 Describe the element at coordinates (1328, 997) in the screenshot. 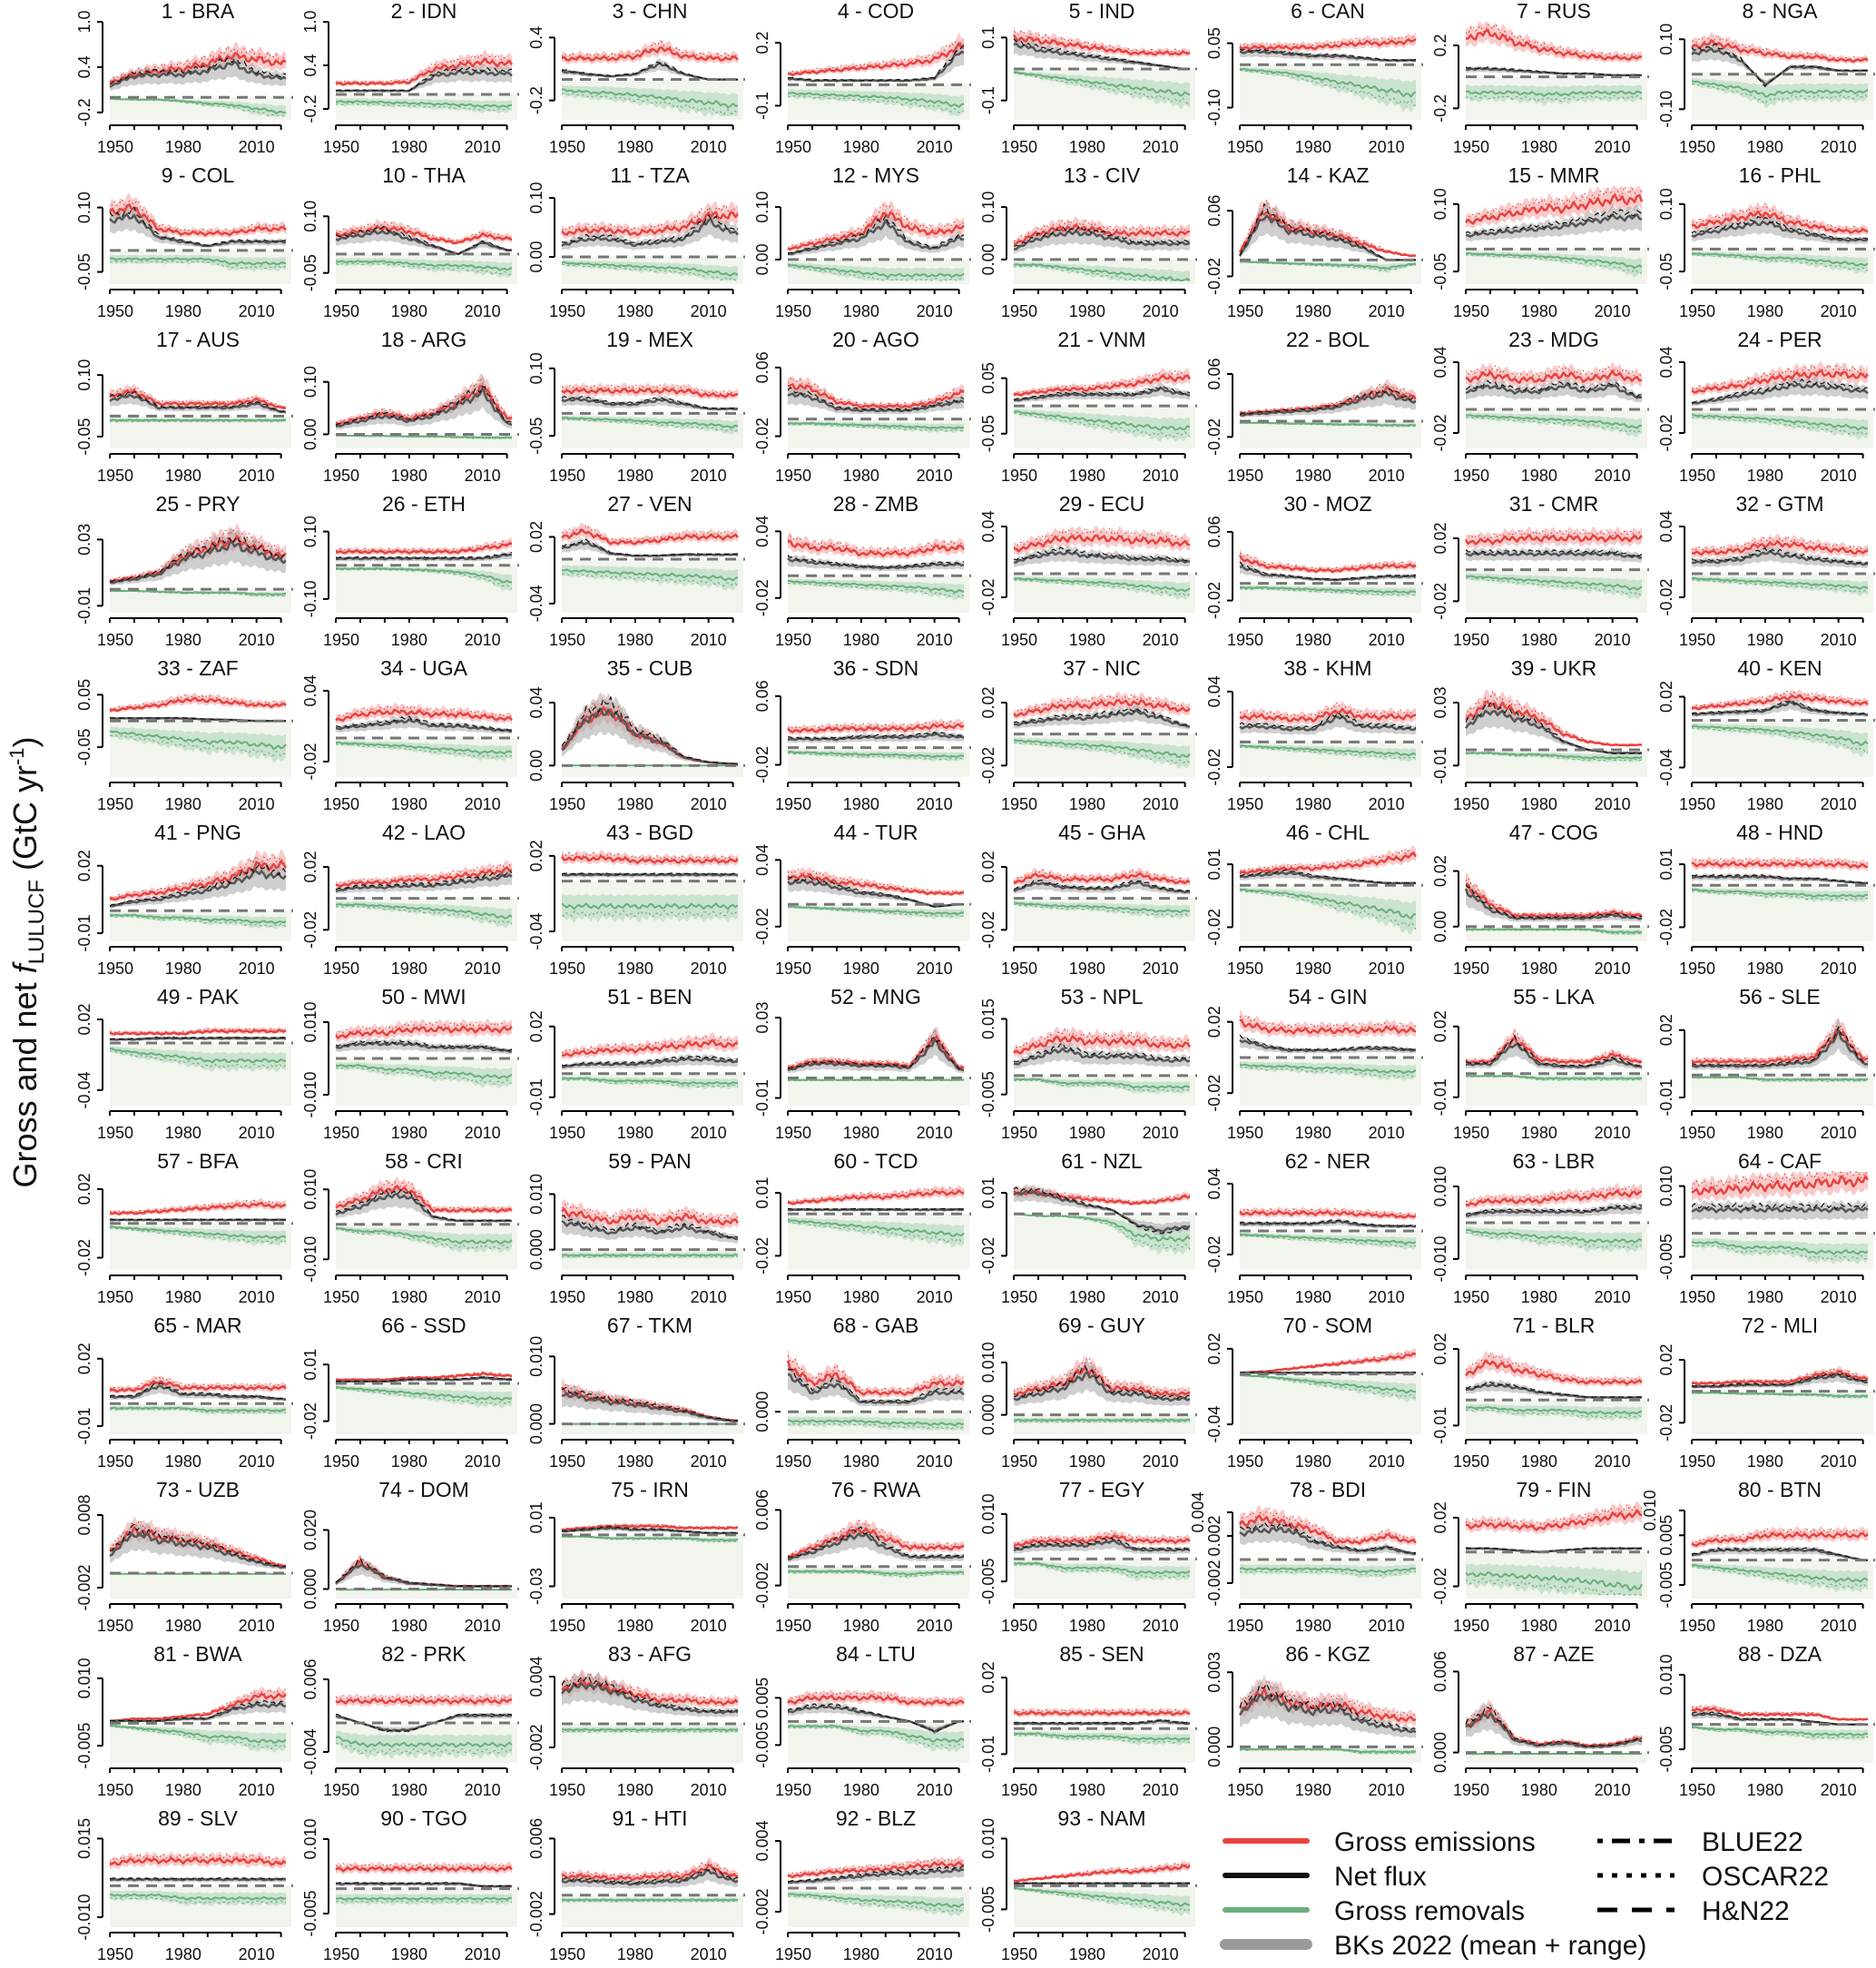

I see `panel-title: 54 - GIN` at that location.